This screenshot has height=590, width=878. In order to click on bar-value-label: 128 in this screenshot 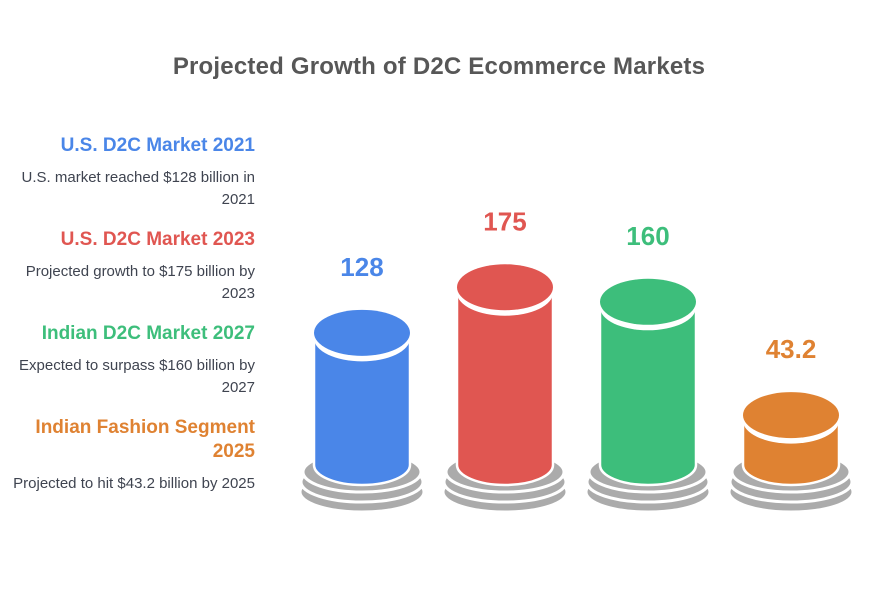, I will do `click(361, 267)`.